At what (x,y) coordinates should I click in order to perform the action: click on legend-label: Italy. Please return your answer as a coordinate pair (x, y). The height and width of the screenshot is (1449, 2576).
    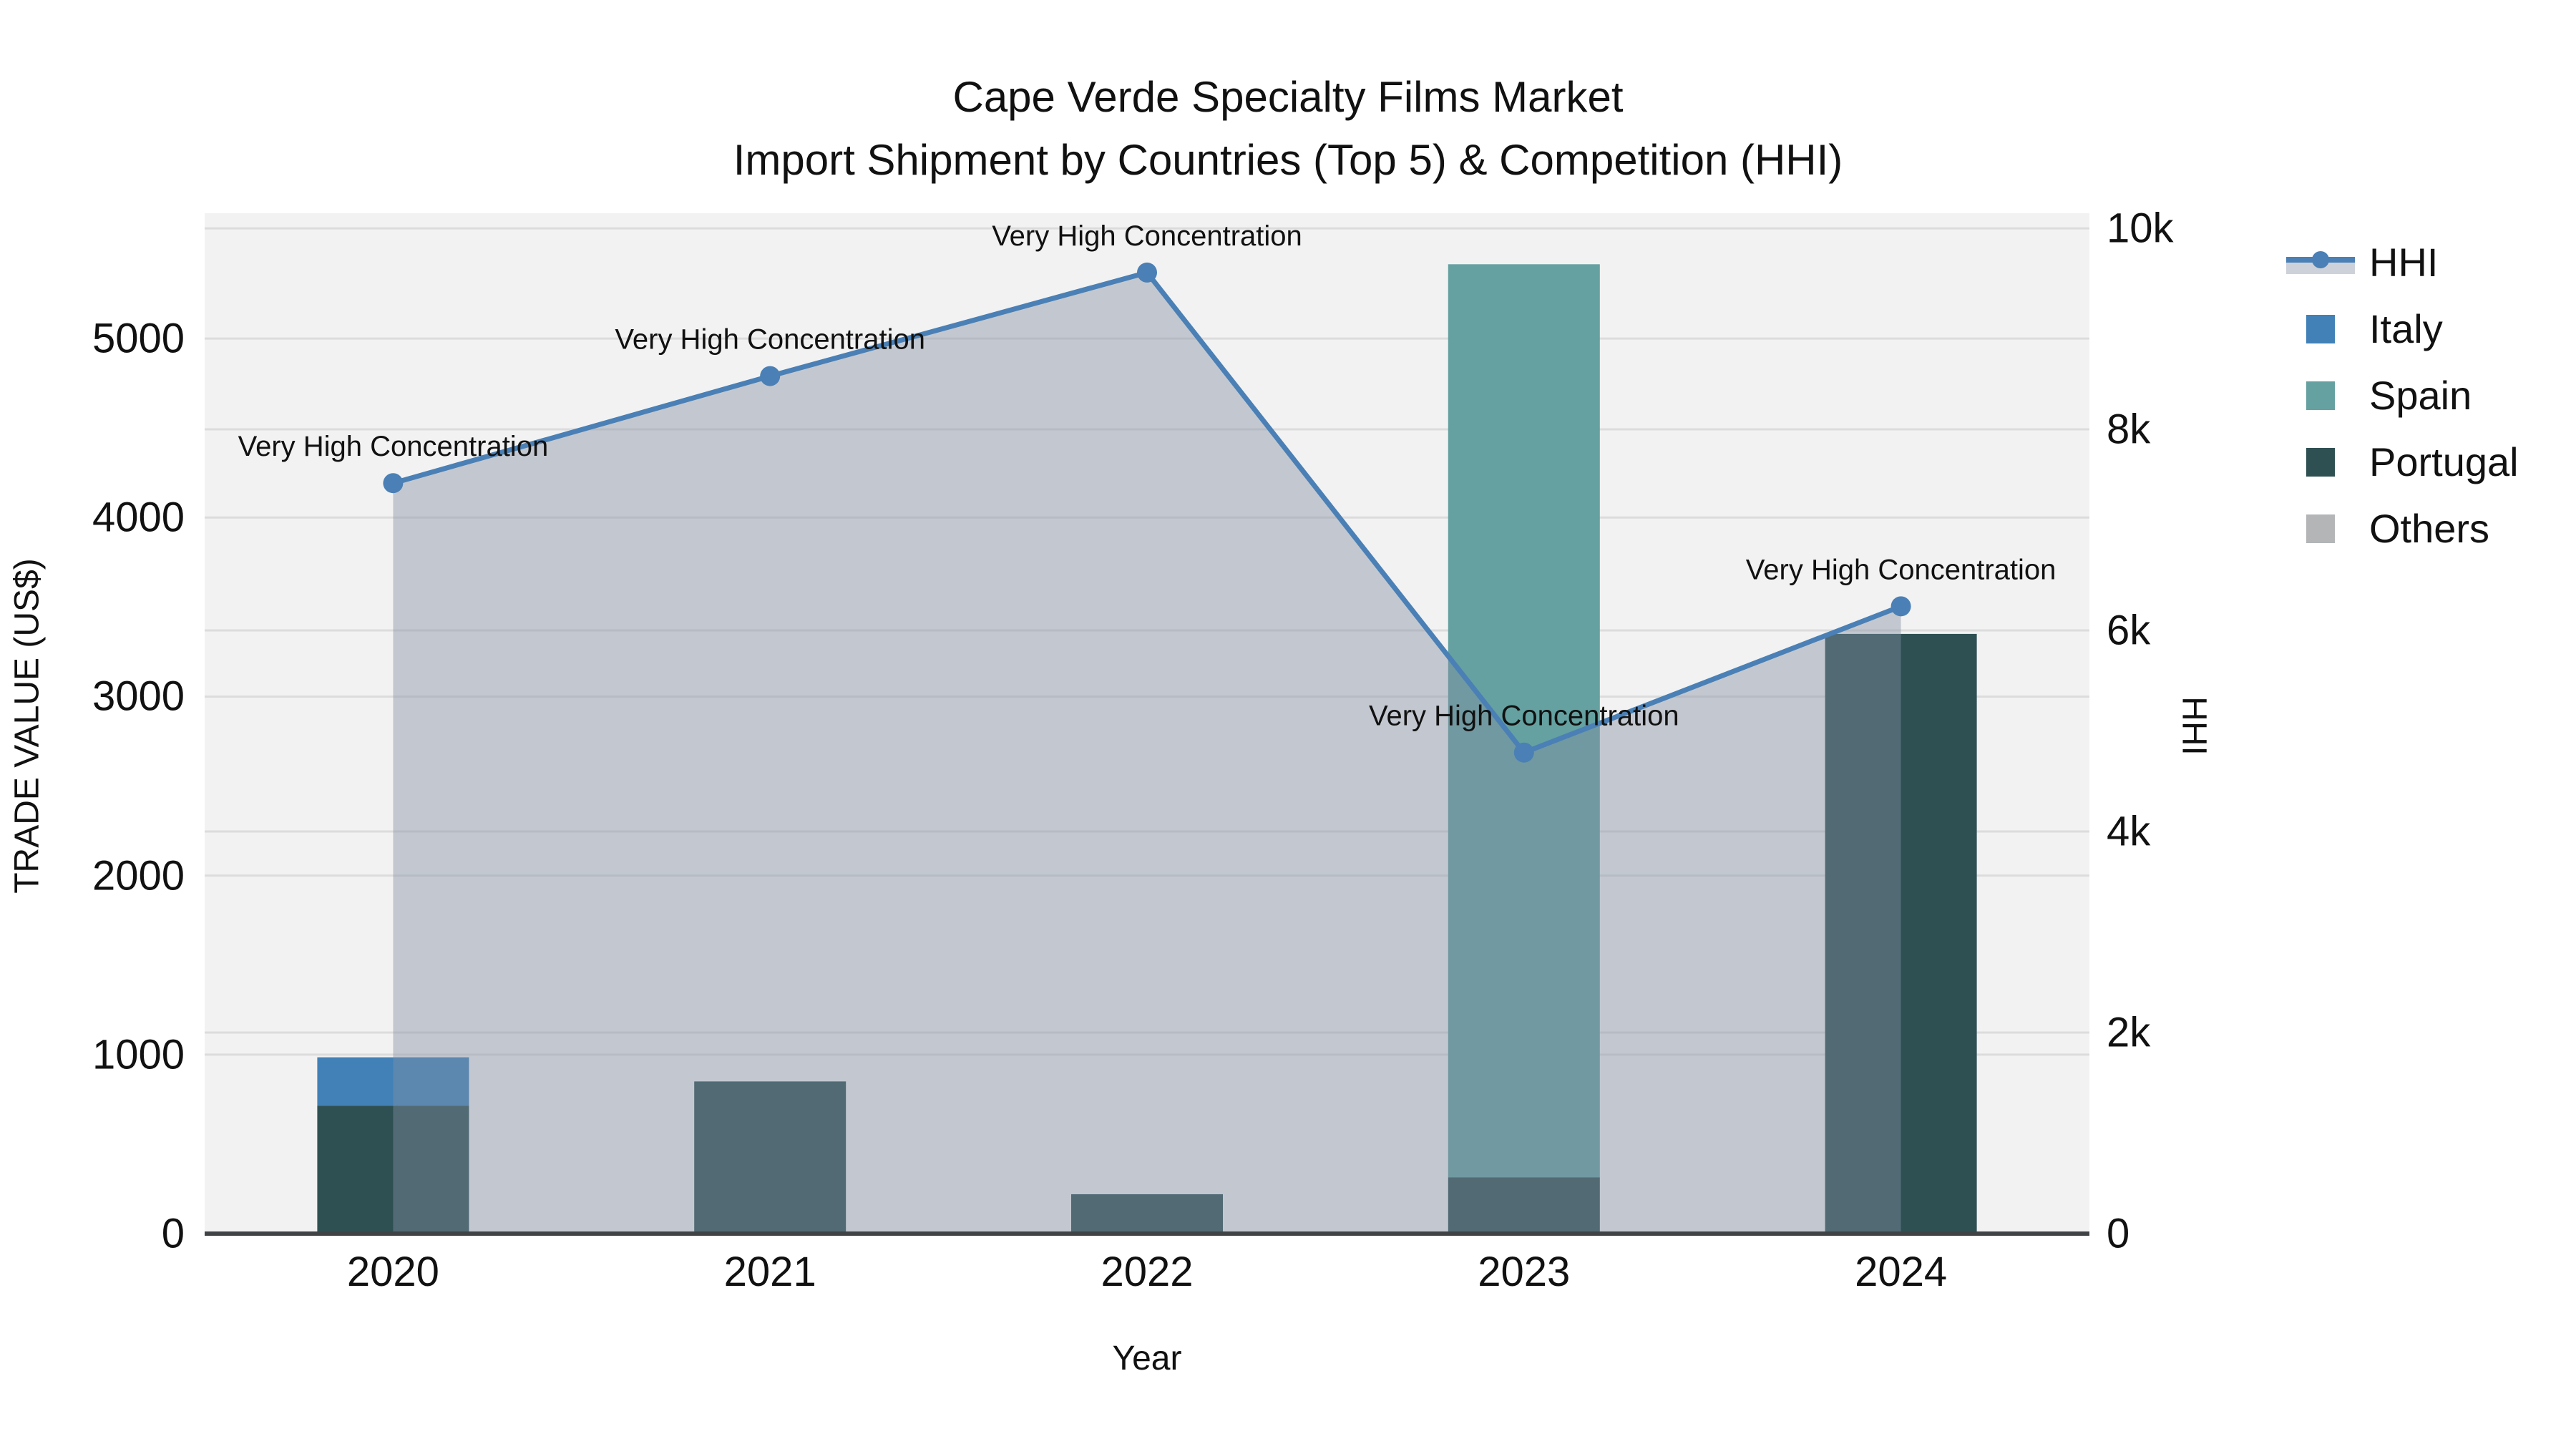
    Looking at the image, I should click on (2406, 328).